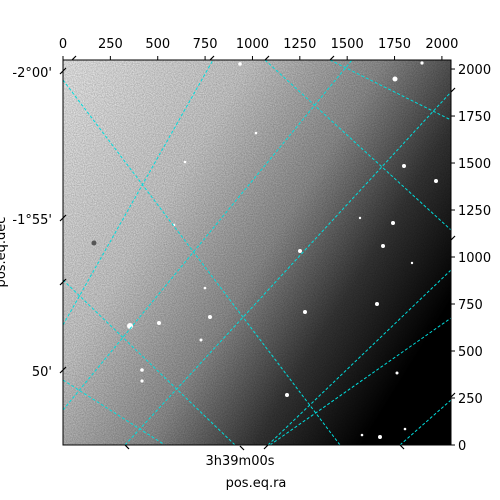 The image size is (500, 500). What do you see at coordinates (32, 73) in the screenshot?
I see `dec-tick-label: -2°00'` at bounding box center [32, 73].